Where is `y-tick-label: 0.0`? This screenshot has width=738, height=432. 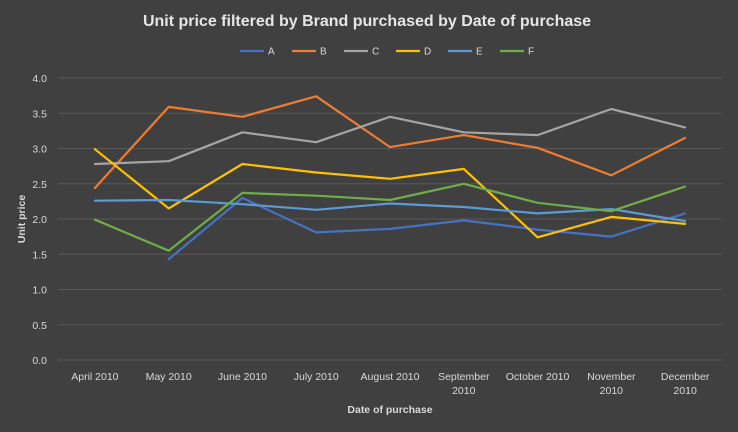 y-tick-label: 0.0 is located at coordinates (39, 361).